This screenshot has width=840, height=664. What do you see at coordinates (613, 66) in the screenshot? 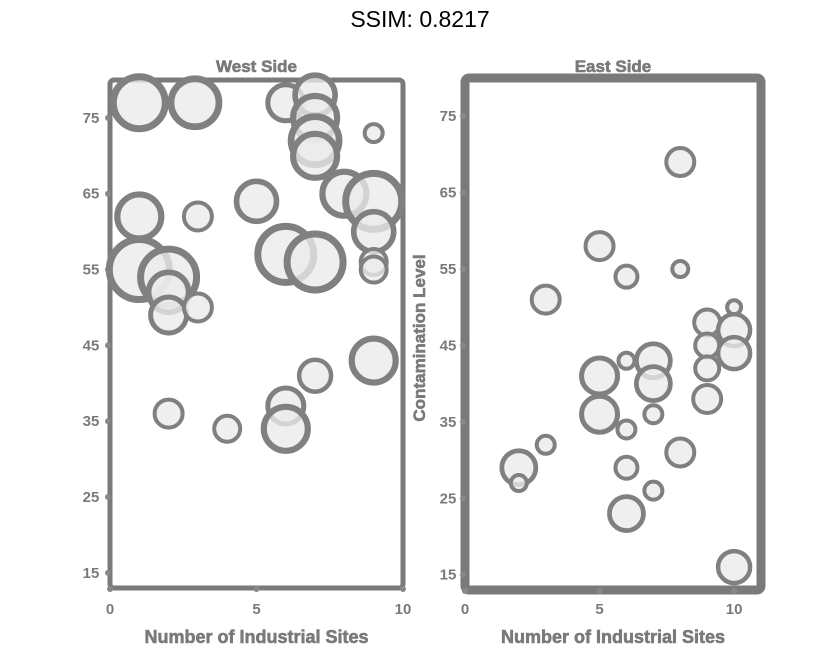
I see `panel-title: East Side` at bounding box center [613, 66].